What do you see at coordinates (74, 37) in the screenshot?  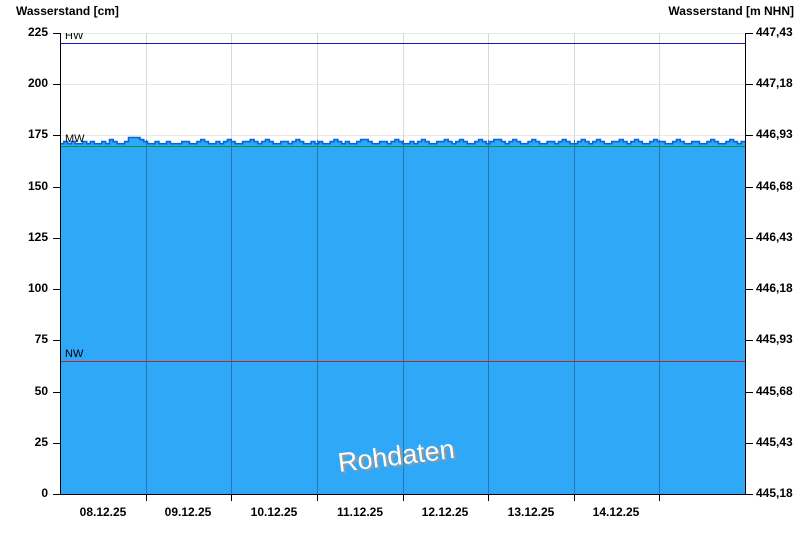 I see `threshold-label-hw: HW` at bounding box center [74, 37].